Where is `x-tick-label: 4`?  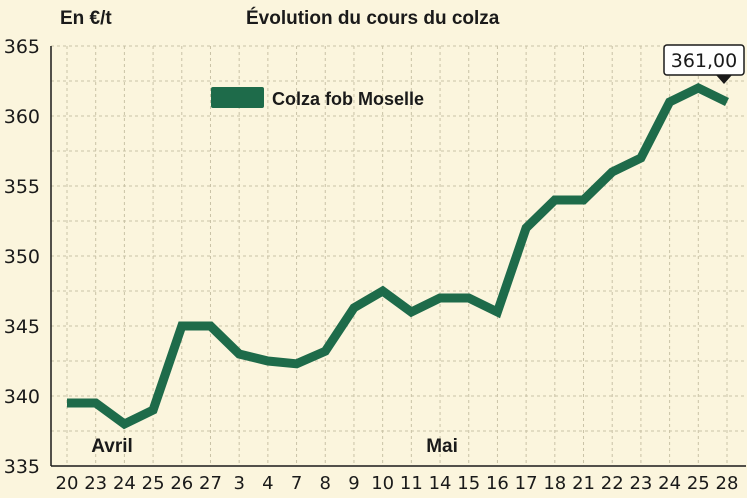
x-tick-label: 4 is located at coordinates (267, 483).